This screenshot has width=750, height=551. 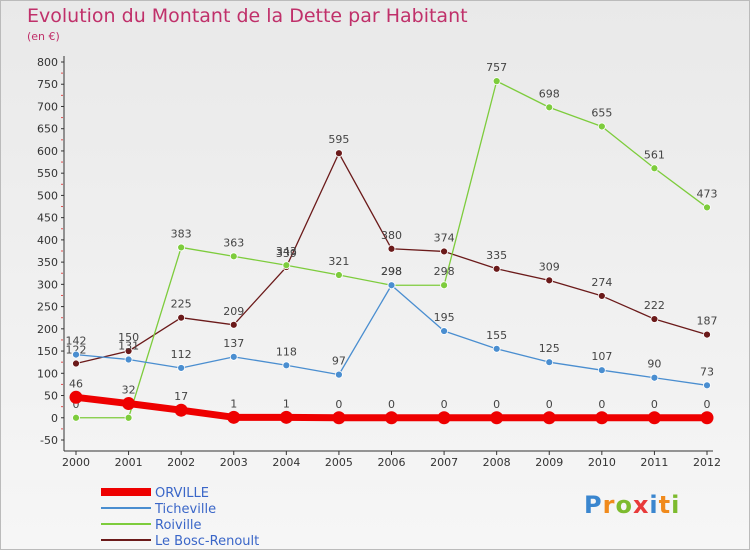 What do you see at coordinates (444, 317) in the screenshot?
I see `data-label-ticheville: 195` at bounding box center [444, 317].